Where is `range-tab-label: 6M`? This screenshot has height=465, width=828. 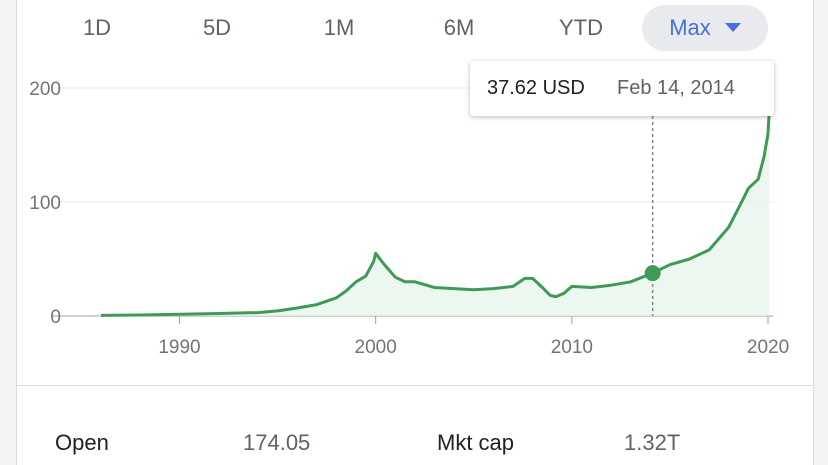
range-tab-label: 6M is located at coordinates (459, 27).